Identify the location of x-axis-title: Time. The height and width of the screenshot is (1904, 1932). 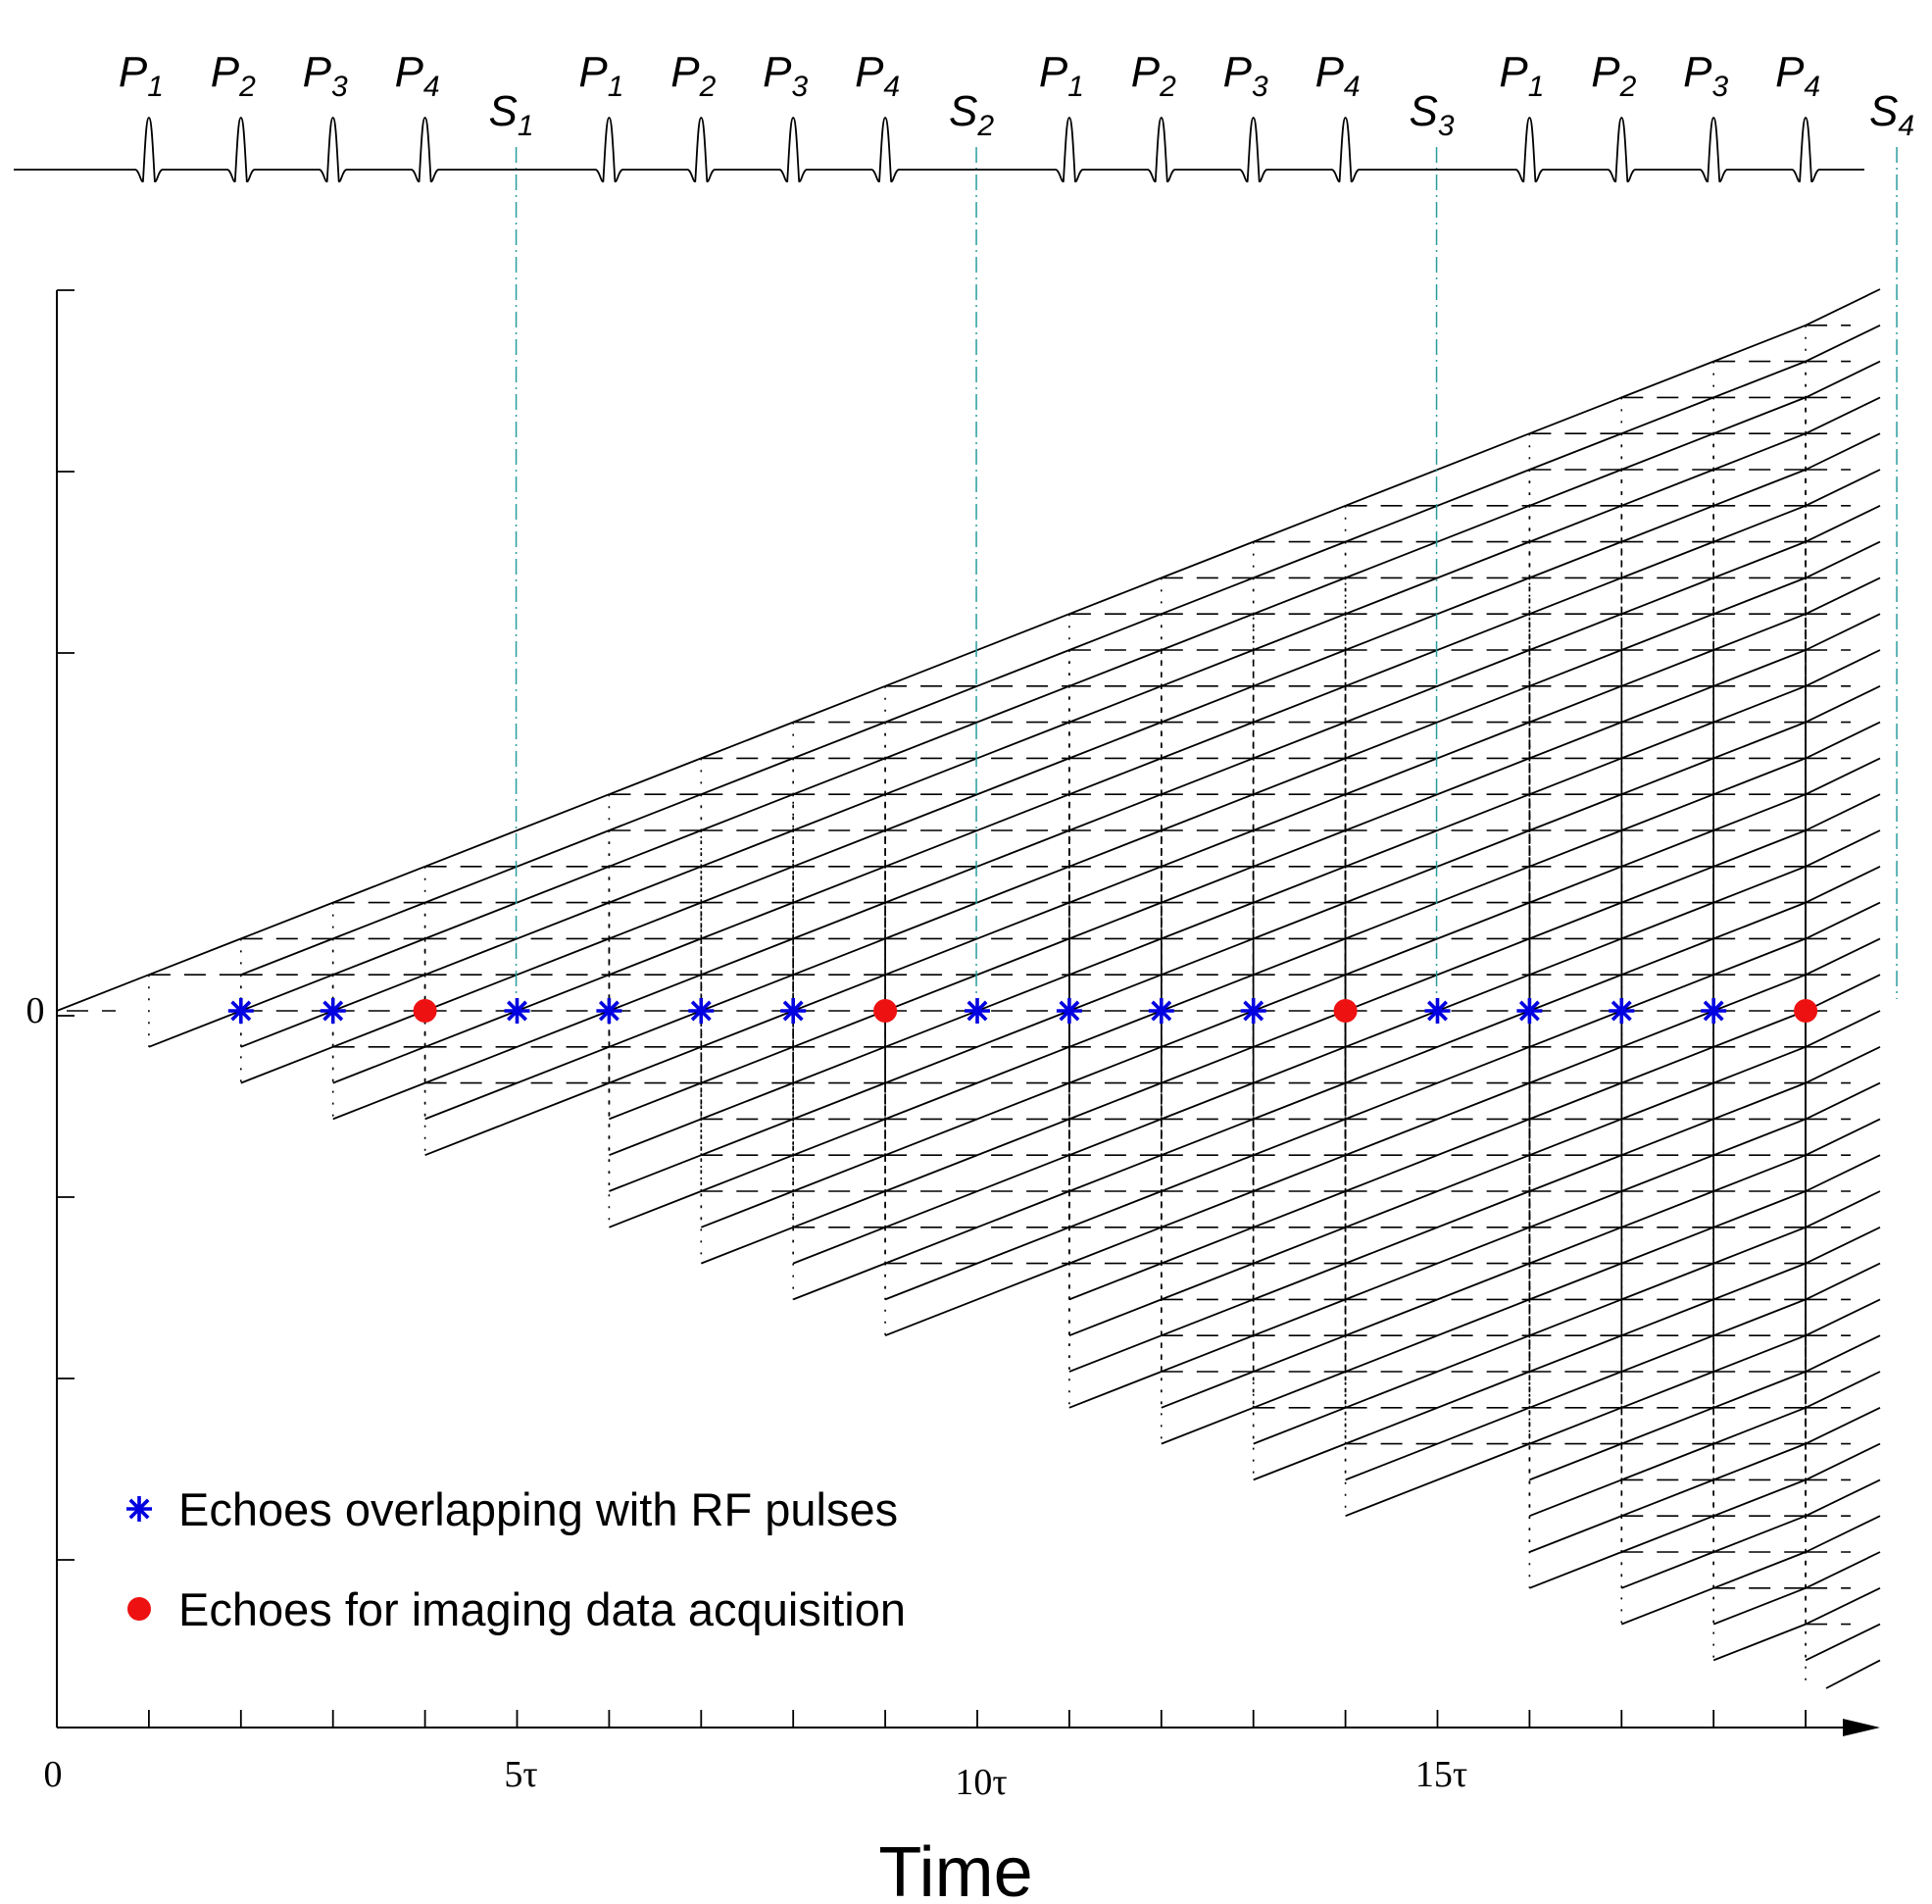
(955, 1866).